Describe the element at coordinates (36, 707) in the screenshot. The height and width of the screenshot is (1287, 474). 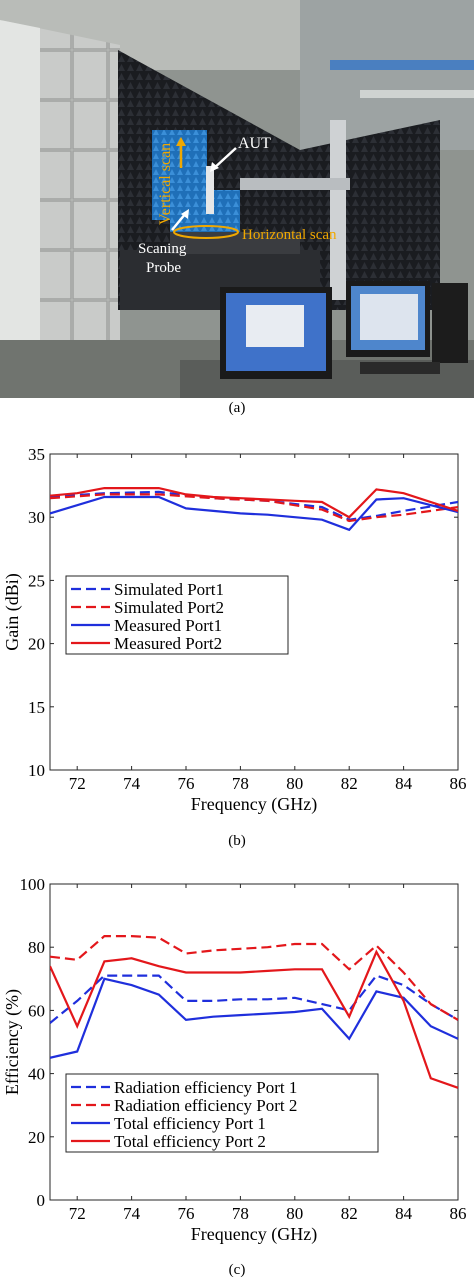
I see `y-tick-label: 15` at that location.